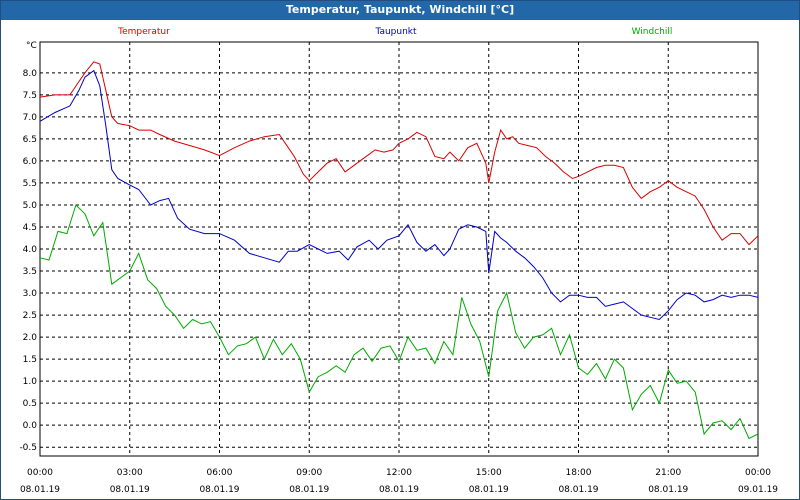  I want to click on y-tick-label: 5.0, so click(30, 206).